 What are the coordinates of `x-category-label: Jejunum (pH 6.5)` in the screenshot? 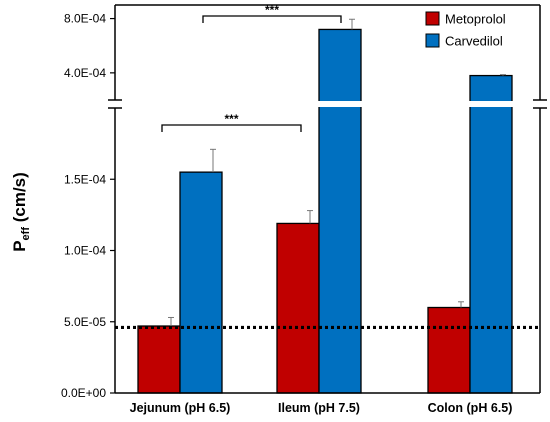 It's located at (180, 408).